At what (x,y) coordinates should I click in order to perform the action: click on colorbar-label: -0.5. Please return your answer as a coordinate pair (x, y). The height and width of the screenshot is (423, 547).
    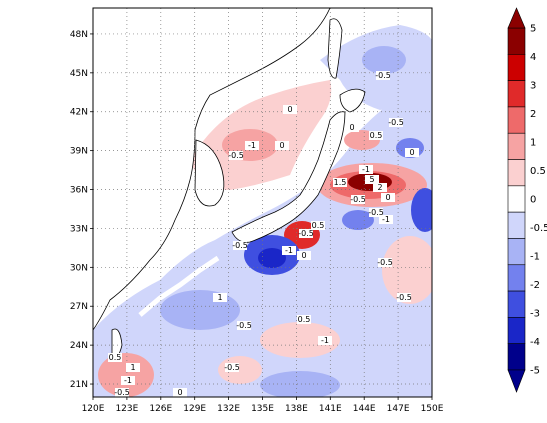
    Looking at the image, I should click on (538, 228).